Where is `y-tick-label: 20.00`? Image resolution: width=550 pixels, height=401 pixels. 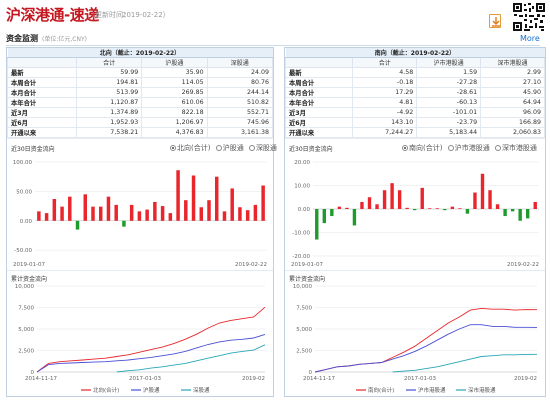 y-tick-label: 20.00 is located at coordinates (302, 163).